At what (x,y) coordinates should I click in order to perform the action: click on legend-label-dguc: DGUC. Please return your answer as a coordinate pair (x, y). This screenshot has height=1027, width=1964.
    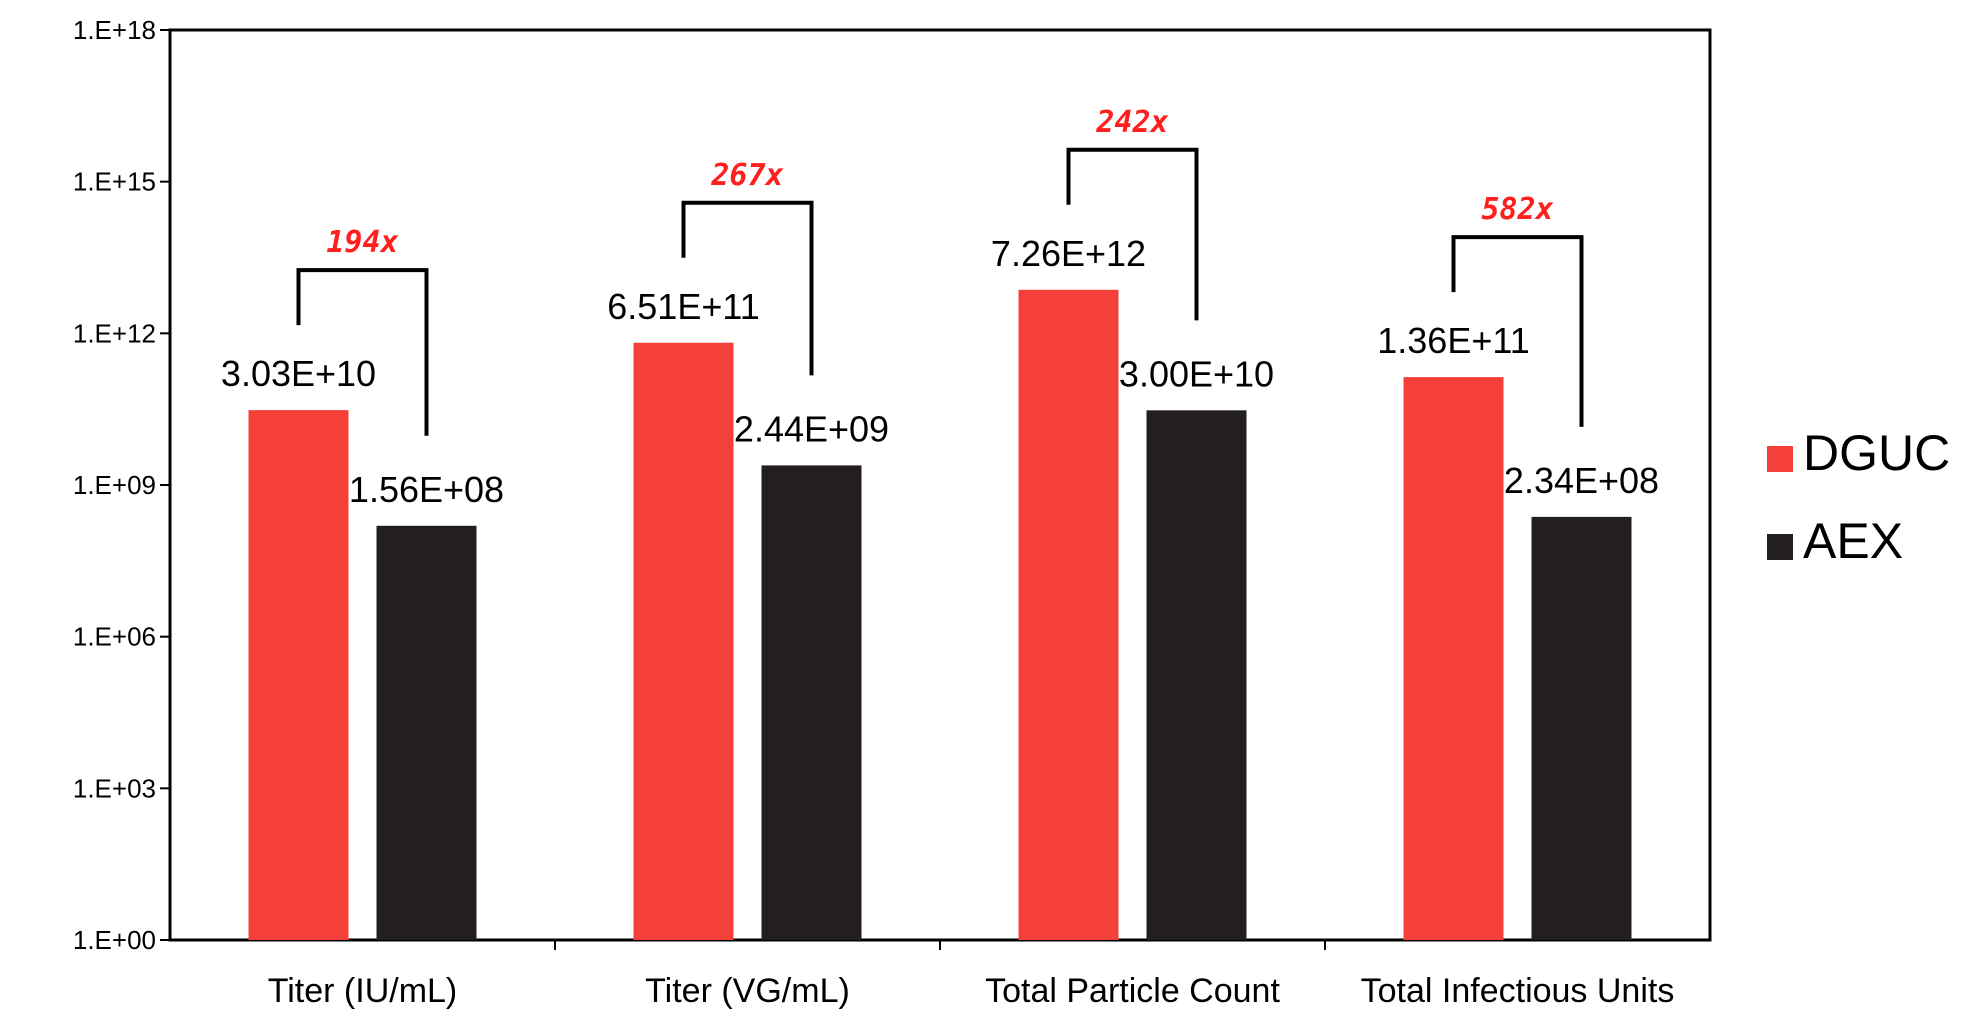
    Looking at the image, I should click on (1876, 453).